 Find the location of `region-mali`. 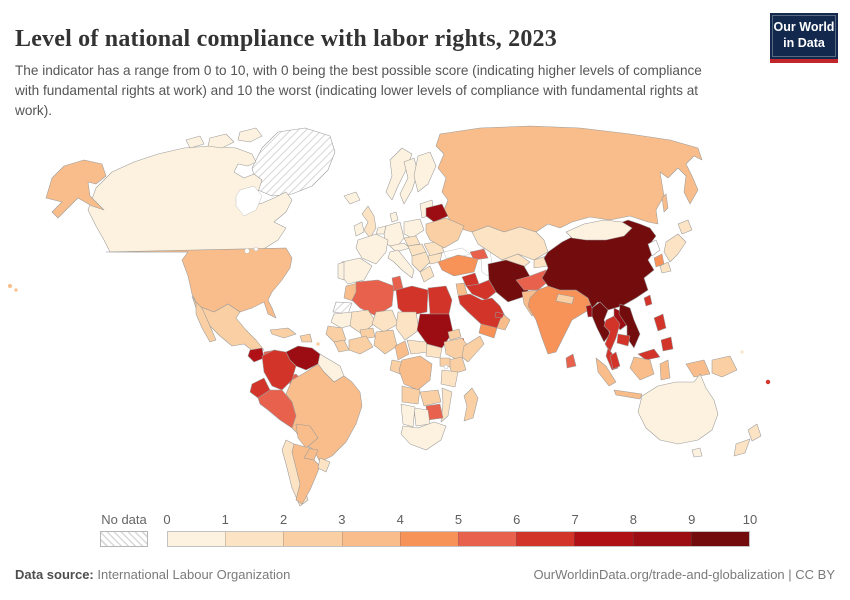

region-mali is located at coordinates (363, 322).